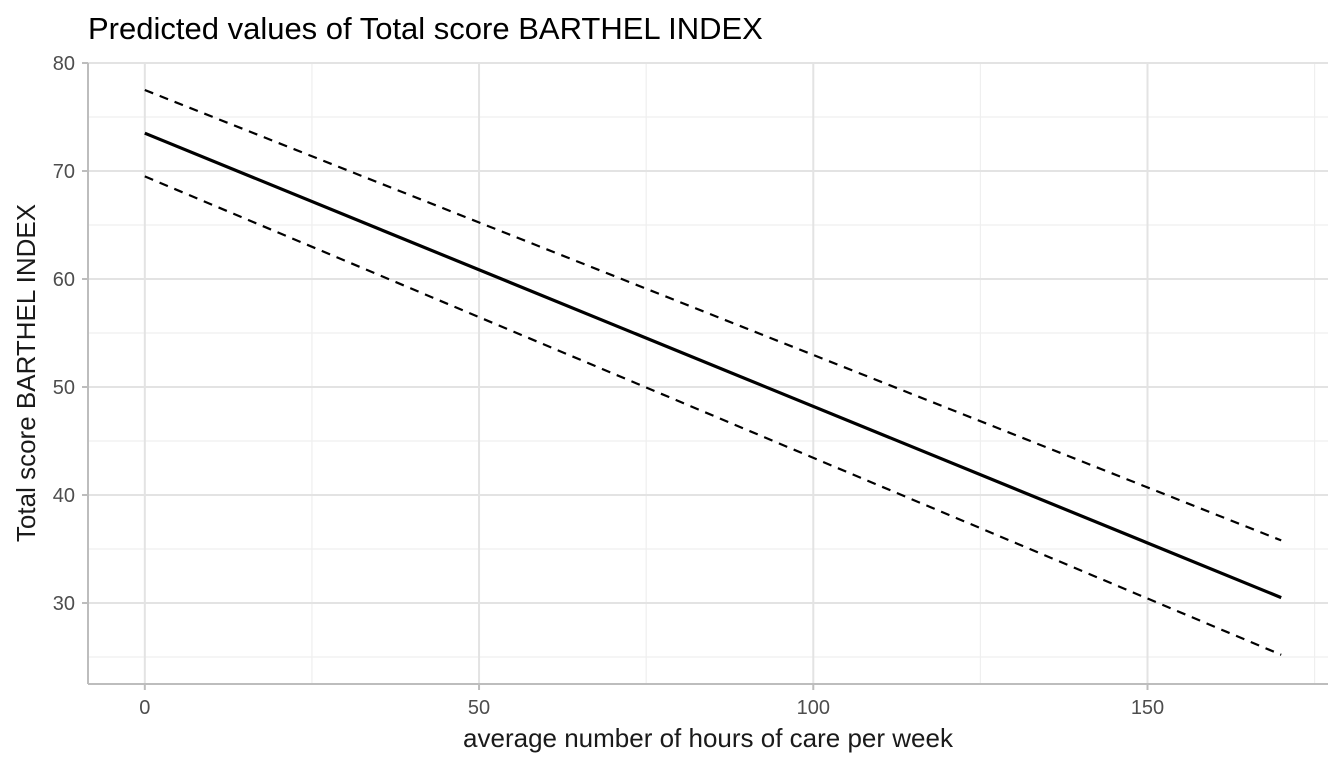 The width and height of the screenshot is (1344, 768). Describe the element at coordinates (64, 604) in the screenshot. I see `y-tick-label: 30` at that location.